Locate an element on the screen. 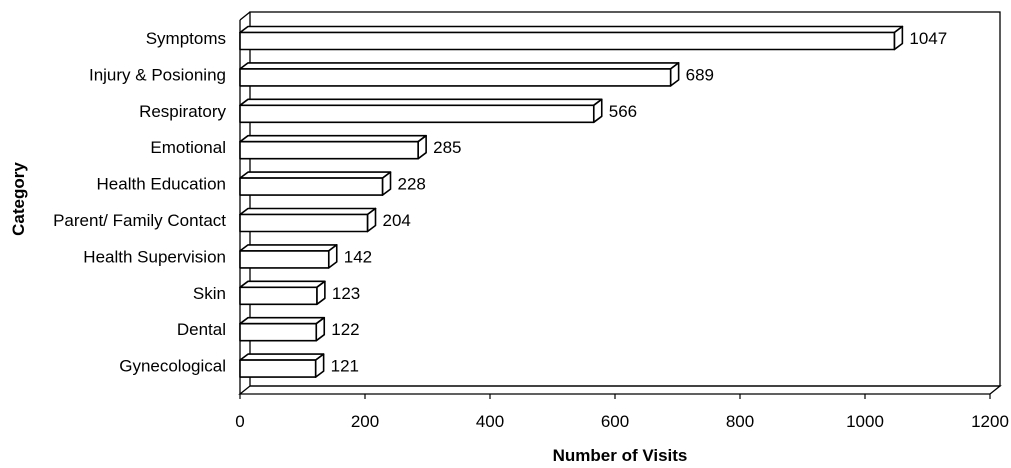 This screenshot has width=1011, height=468. x-tick-label: 800 is located at coordinates (740, 421).